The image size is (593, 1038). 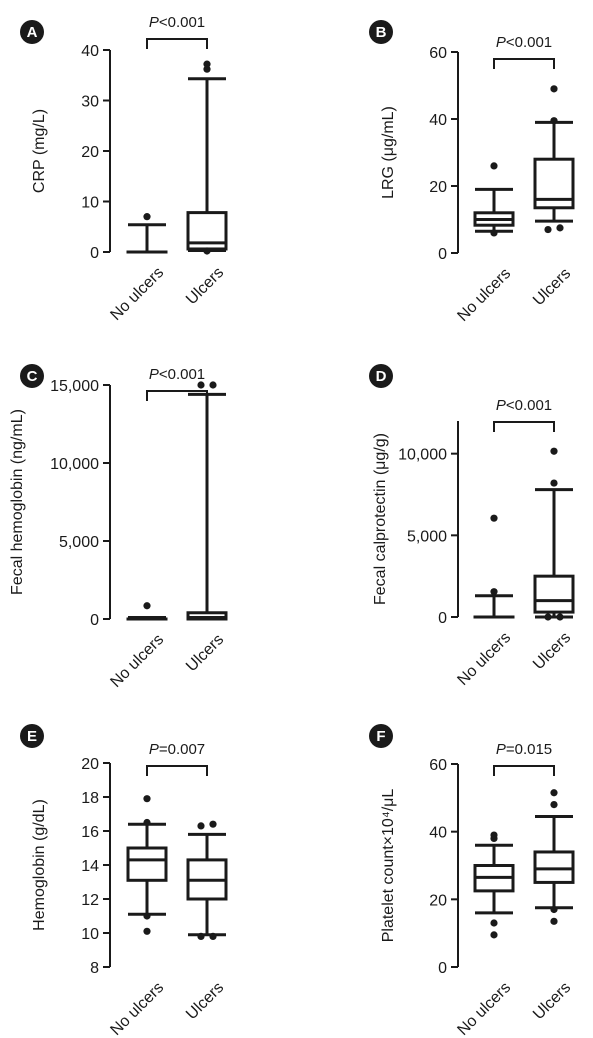 I want to click on y-tick-label-b: 40, so click(x=438, y=120).